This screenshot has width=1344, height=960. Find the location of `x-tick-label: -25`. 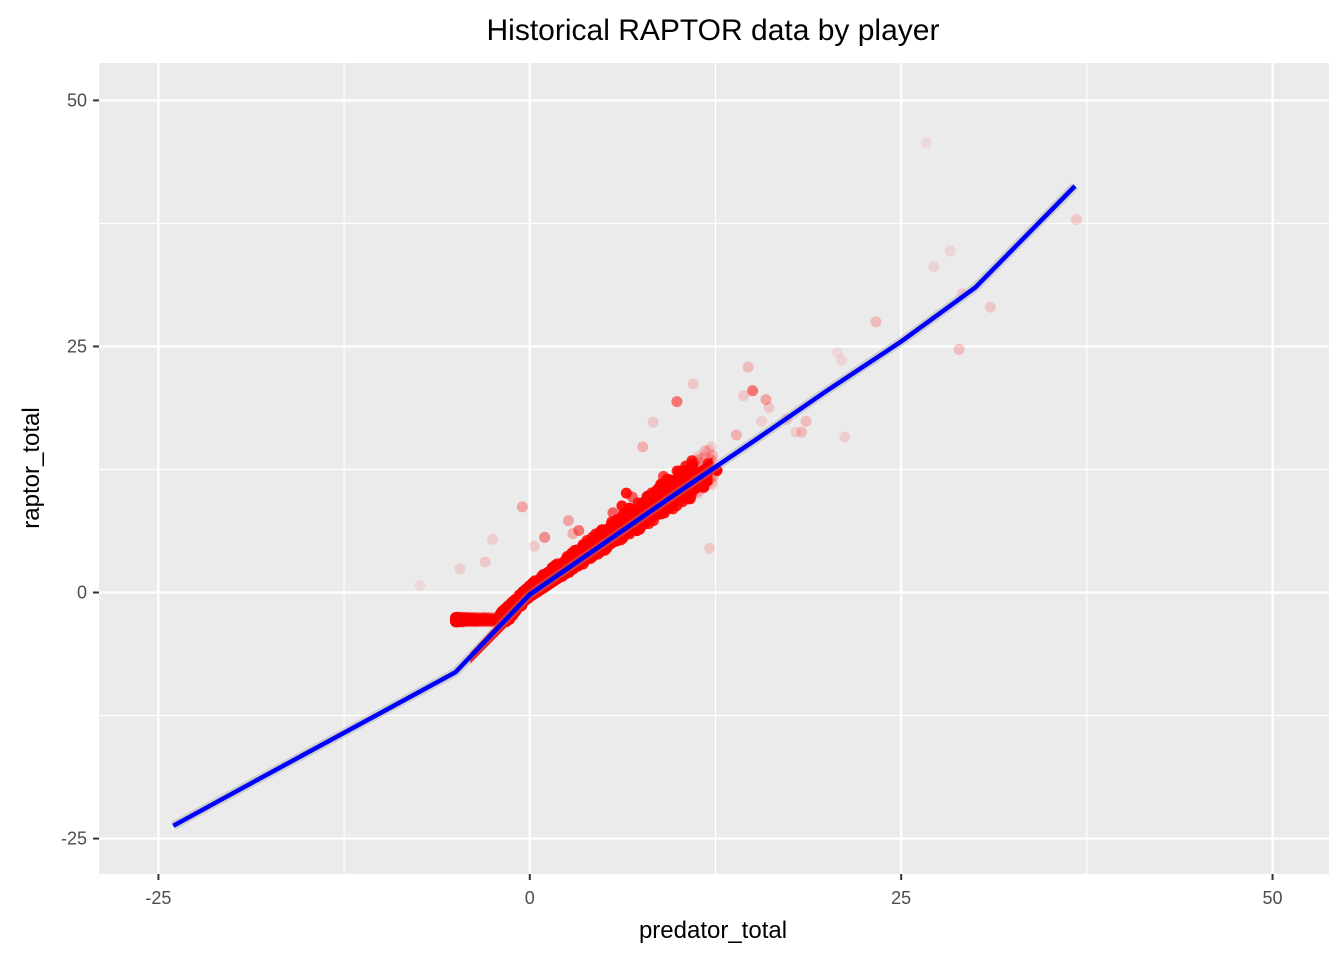

x-tick-label: -25 is located at coordinates (158, 898).